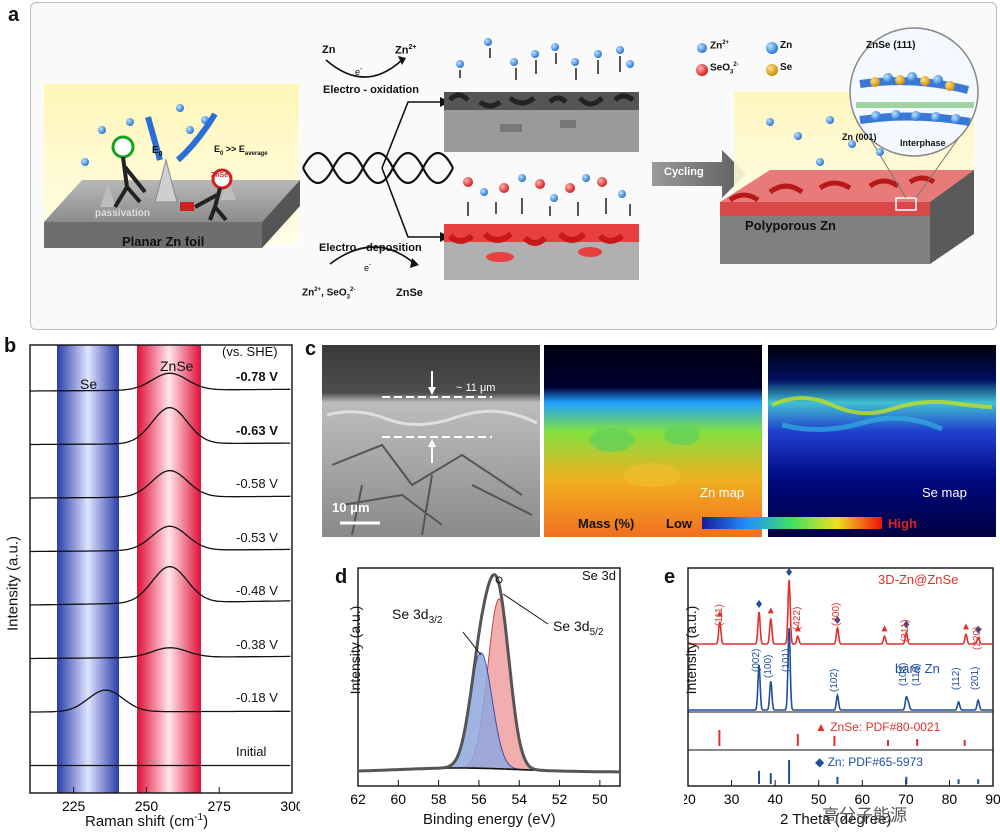 This screenshot has width=1000, height=834. I want to click on passivation-label: passivation, so click(123, 213).